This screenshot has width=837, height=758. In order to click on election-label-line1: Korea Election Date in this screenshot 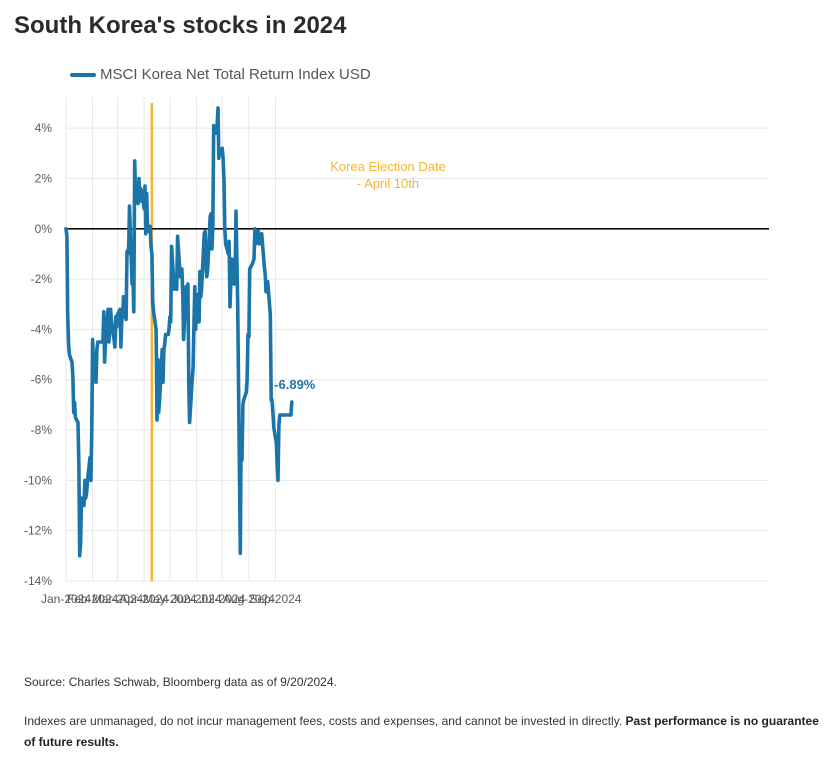, I will do `click(388, 166)`.